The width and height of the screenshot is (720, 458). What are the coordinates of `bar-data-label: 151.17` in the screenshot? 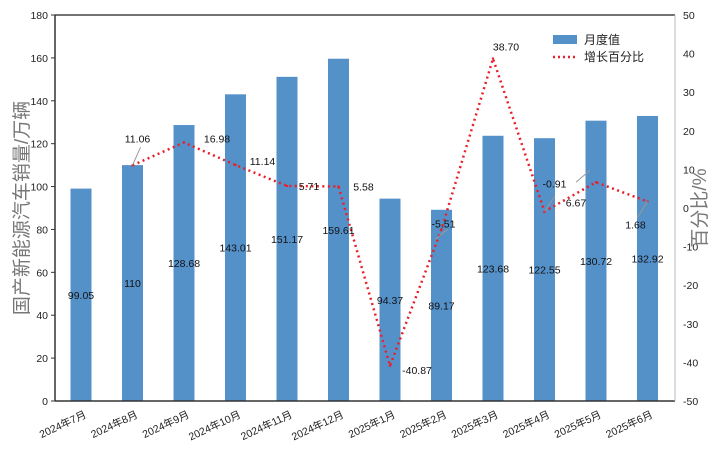 It's located at (287, 240).